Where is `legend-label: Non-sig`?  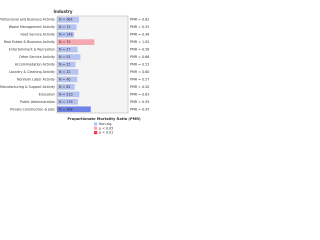 legend-label: Non-sig is located at coordinates (105, 124).